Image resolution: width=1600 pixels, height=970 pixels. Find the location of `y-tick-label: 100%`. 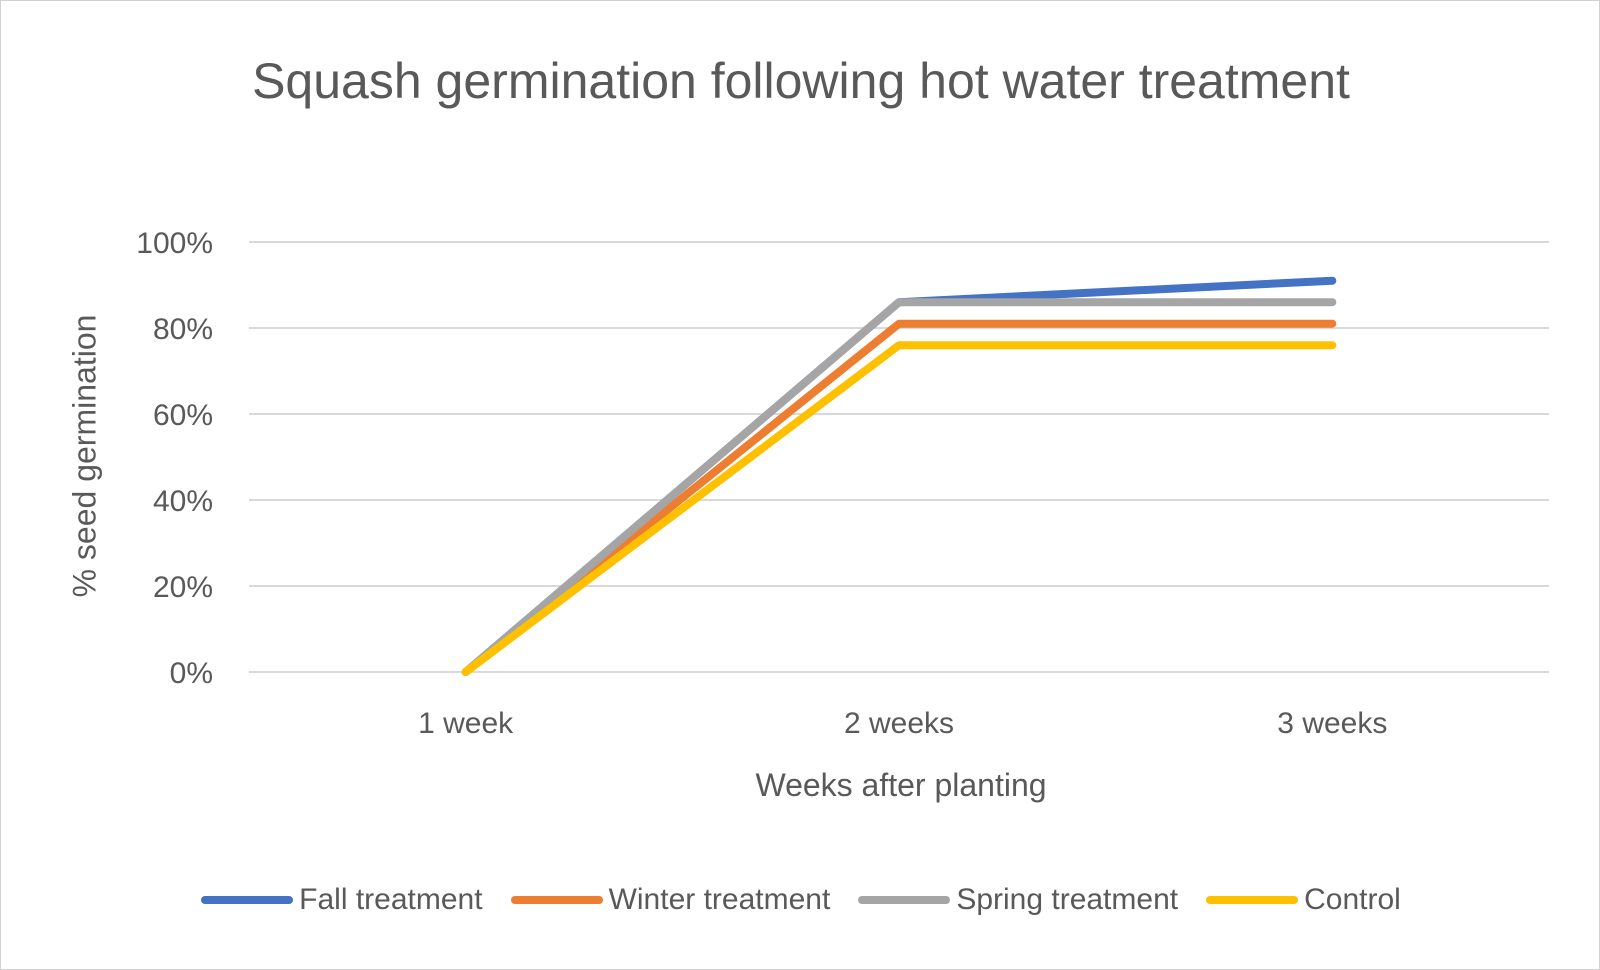

y-tick-label: 100% is located at coordinates (174, 243).